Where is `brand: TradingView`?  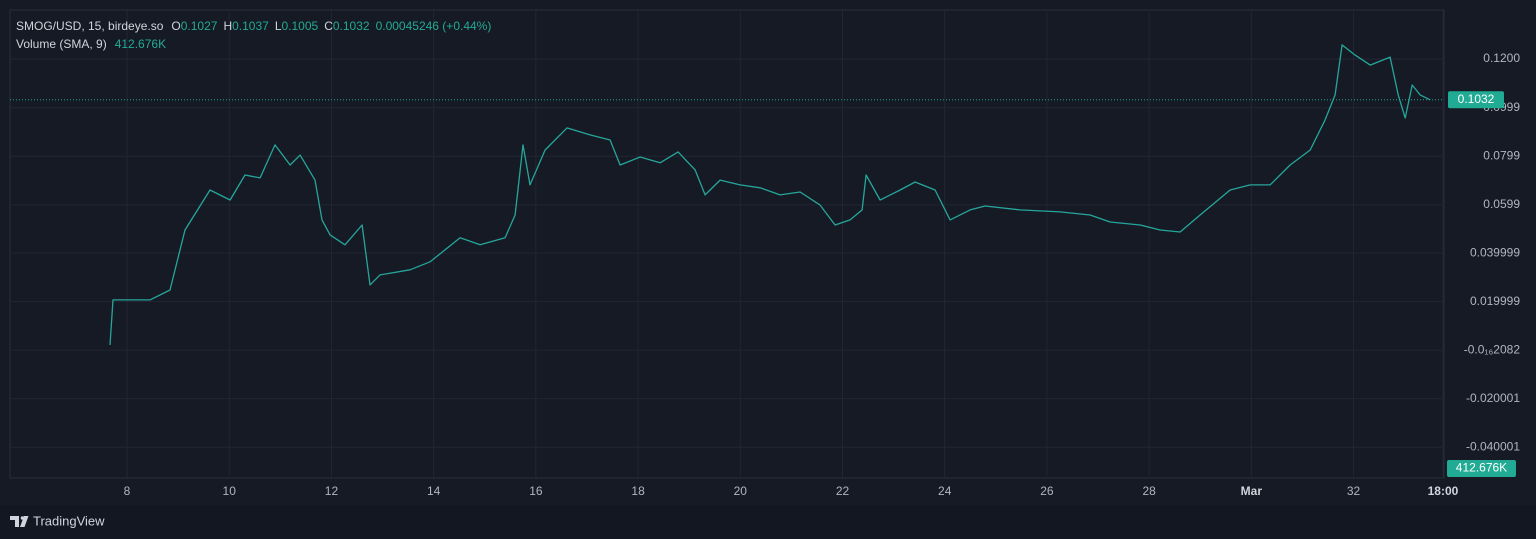 brand: TradingView is located at coordinates (69, 520).